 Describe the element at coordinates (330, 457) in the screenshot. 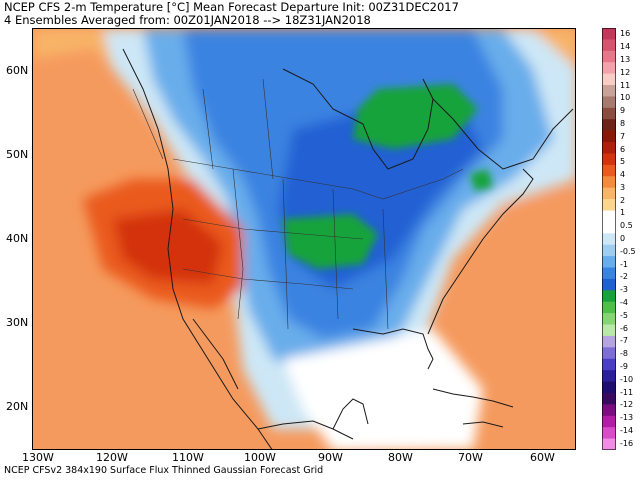

I see `lon-label-90w: 90W` at that location.